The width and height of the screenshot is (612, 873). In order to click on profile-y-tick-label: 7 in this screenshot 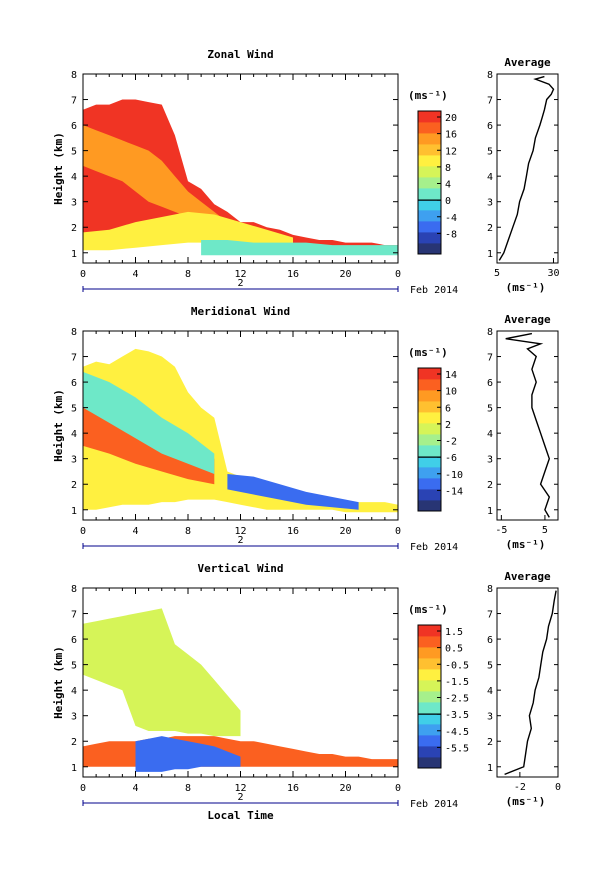, I will do `click(490, 101)`.